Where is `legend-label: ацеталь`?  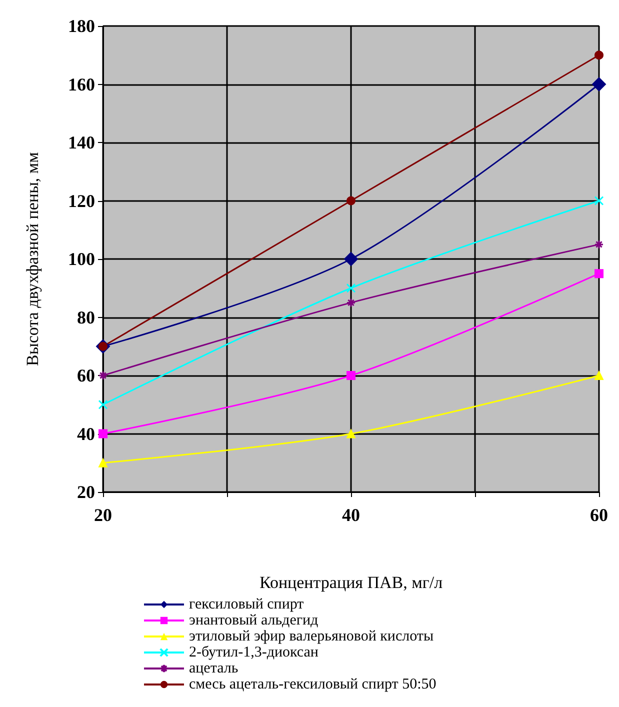 legend-label: ацеталь is located at coordinates (213, 668).